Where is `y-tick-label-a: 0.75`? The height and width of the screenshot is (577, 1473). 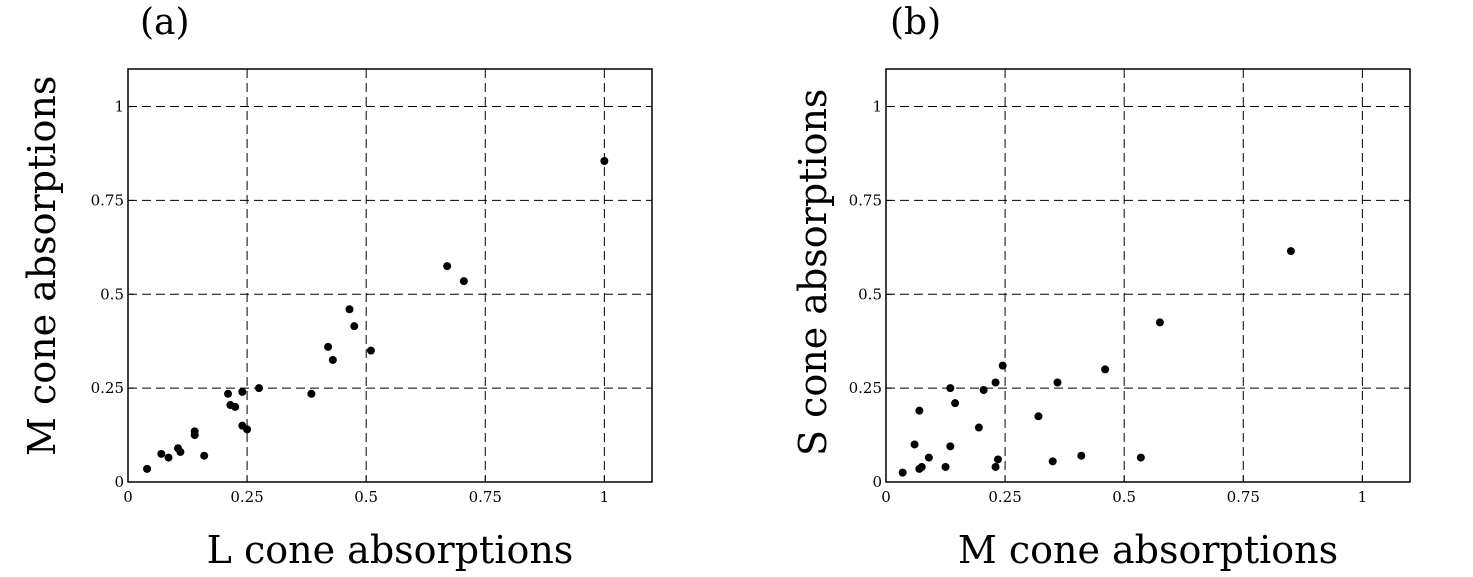 y-tick-label-a: 0.75 is located at coordinates (107, 200).